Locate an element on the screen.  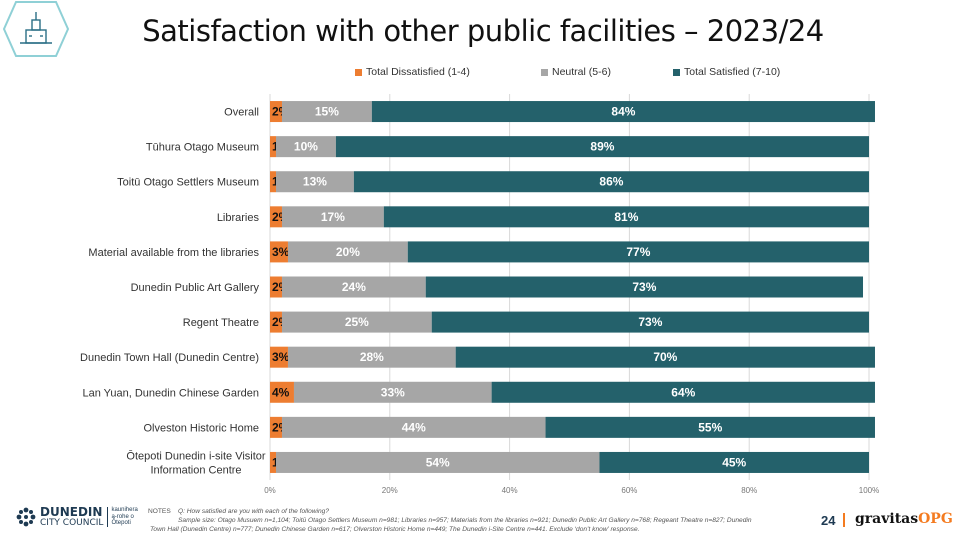
legend-item-dissatisfied: Total Dissatisfied (1-4) is located at coordinates (412, 72).